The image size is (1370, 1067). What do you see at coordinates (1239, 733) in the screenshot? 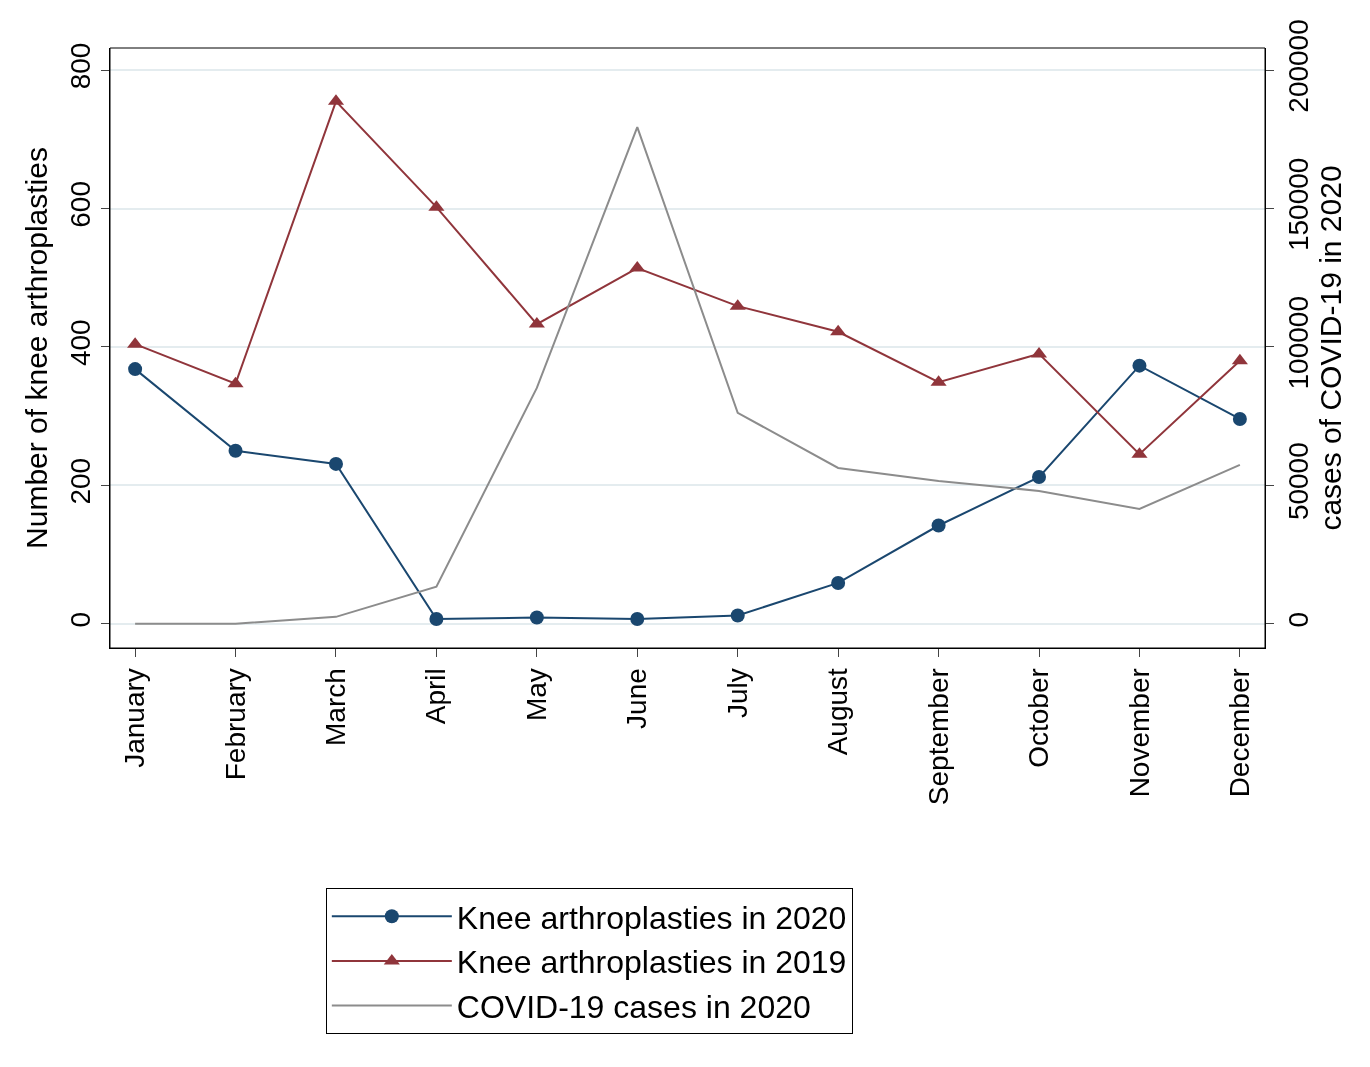
I see `x-tick-label: December` at bounding box center [1239, 733].